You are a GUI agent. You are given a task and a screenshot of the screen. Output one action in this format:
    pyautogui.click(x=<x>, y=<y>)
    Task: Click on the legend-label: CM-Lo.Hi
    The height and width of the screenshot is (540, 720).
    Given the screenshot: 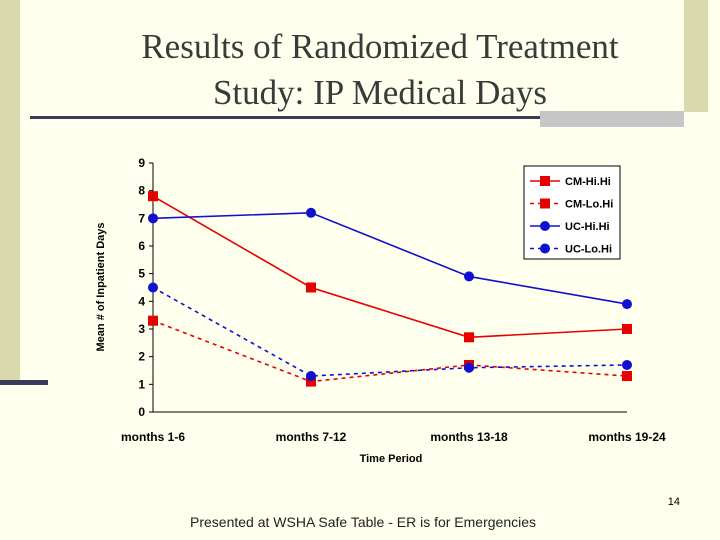 What is the action you would take?
    pyautogui.click(x=589, y=205)
    